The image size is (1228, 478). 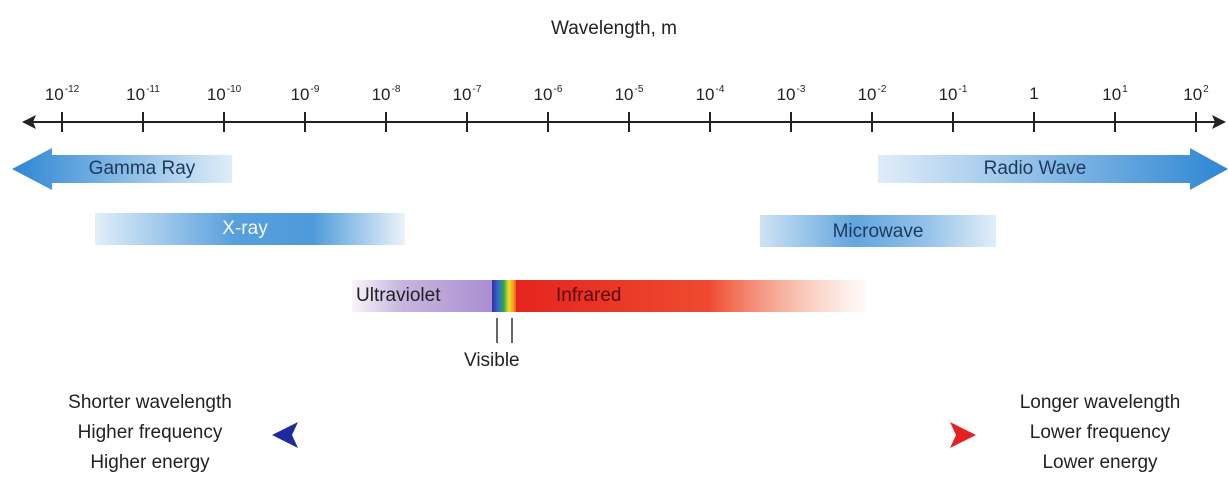 I want to click on right-side-line-2: Lower frequency, so click(x=1100, y=432).